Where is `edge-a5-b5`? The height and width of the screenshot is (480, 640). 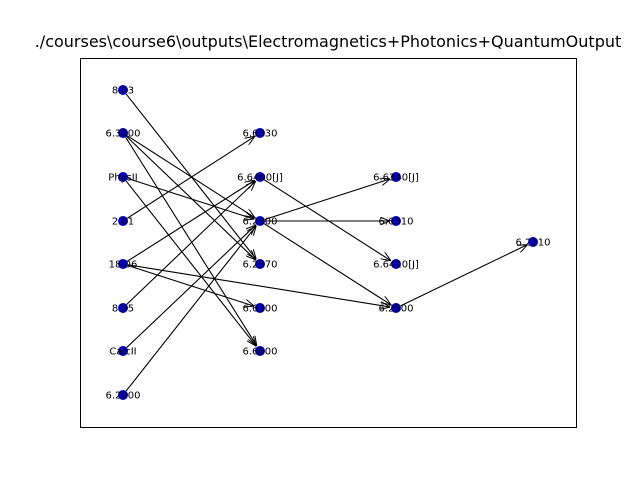
edge-a5-b5 is located at coordinates (190, 285).